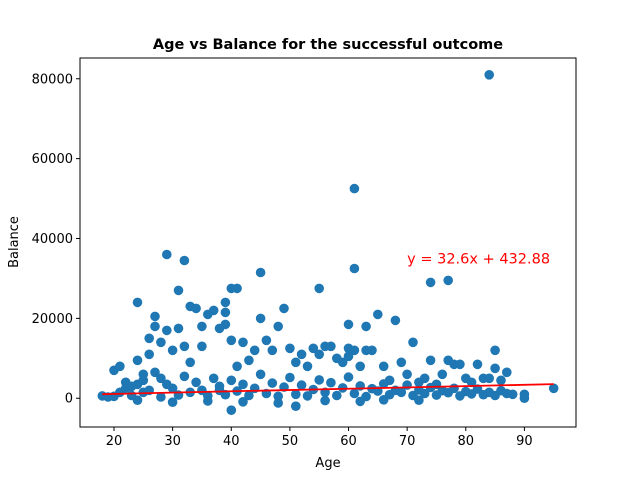  Describe the element at coordinates (478, 259) in the screenshot. I see `regression-equation-label: y = 32.6x + 432.88` at that location.